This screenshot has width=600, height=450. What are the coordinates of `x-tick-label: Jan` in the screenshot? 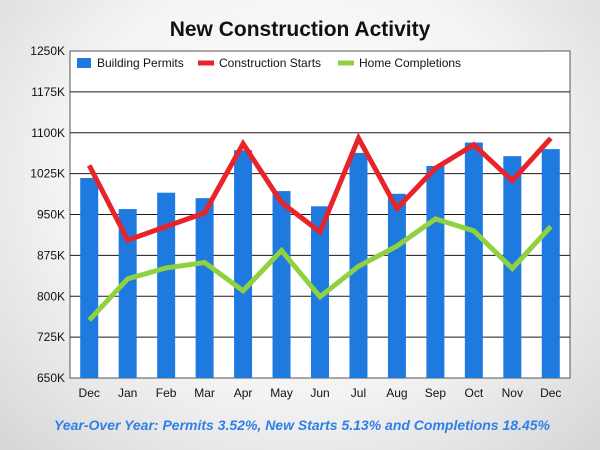 It's located at (127, 393).